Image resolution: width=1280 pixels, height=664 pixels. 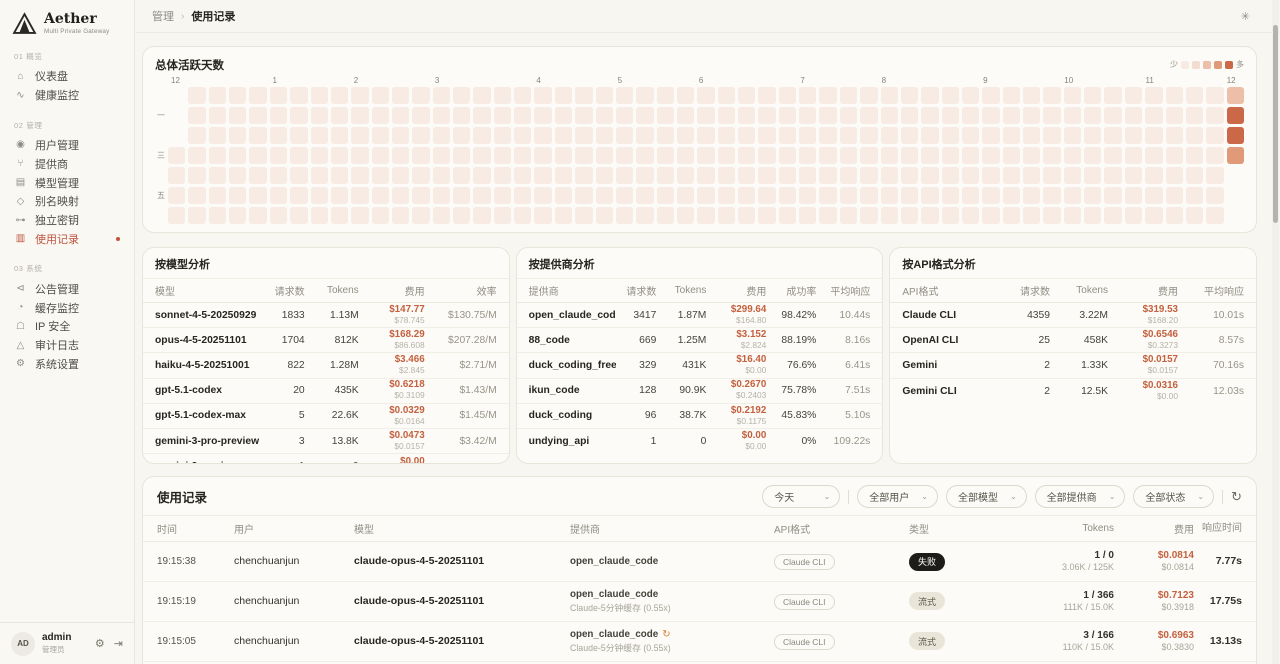 I want to click on table-row: Gemini 2 1.33K $0.0157 $0.0157 70.16s, so click(x=1073, y=366).